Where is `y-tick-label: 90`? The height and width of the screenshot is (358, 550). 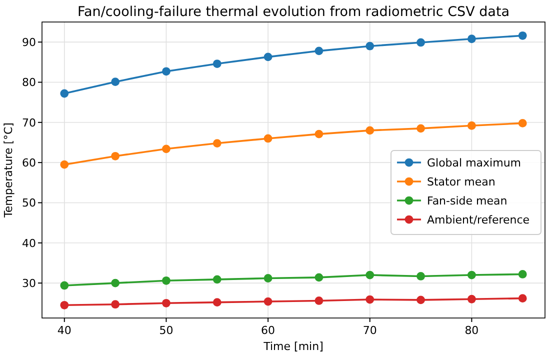
y-tick-label: 90 is located at coordinates (29, 43).